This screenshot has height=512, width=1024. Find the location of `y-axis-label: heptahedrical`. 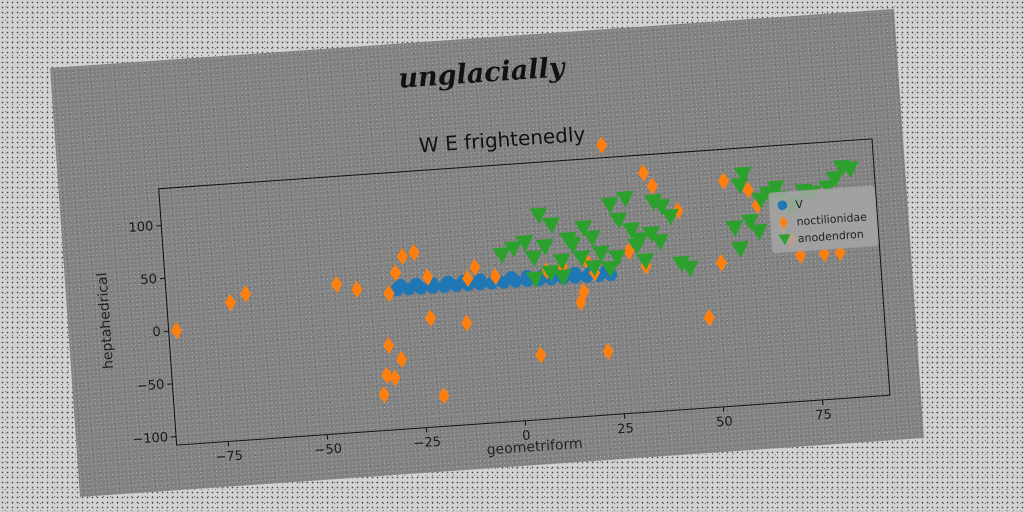

y-axis-label: heptahedrical is located at coordinates (105, 321).